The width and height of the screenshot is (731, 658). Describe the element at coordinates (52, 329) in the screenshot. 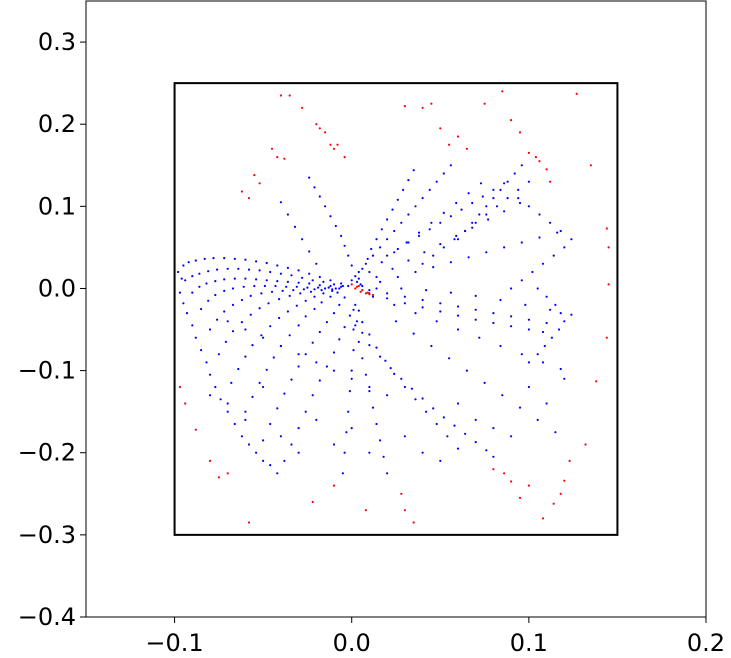

I see `y-axis-ticks: −0.4 −0.3 −0.2 −0.1 0.0 0.1 0.2 0.3` at that location.